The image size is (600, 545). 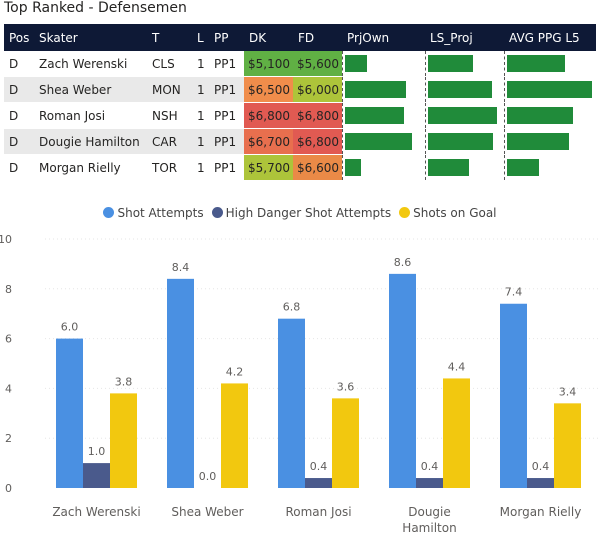 What do you see at coordinates (97, 451) in the screenshot?
I see `data-label: 1.0` at bounding box center [97, 451].